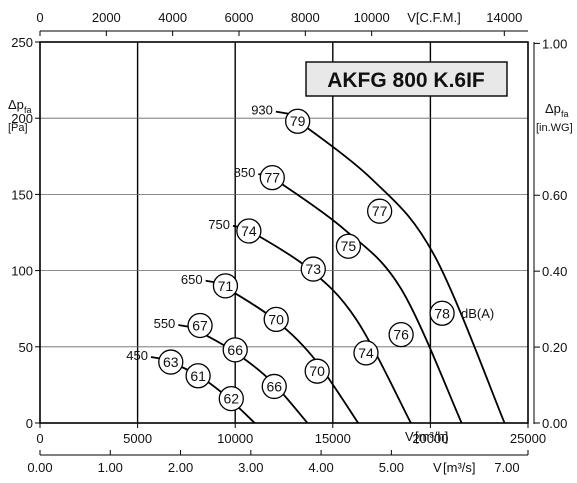 The image size is (577, 483). What do you see at coordinates (433, 17) in the screenshot?
I see `top-axis-label: V[C.F.M.]` at bounding box center [433, 17].